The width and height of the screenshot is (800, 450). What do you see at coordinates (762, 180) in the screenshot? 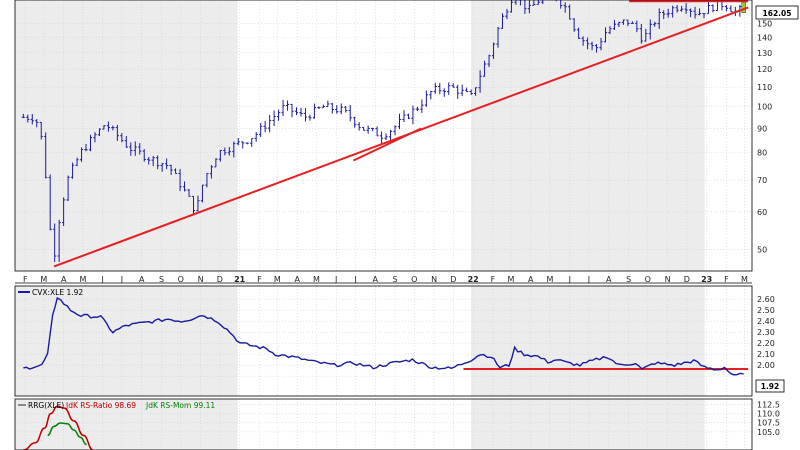
I see `y-tick-label: 70` at bounding box center [762, 180].